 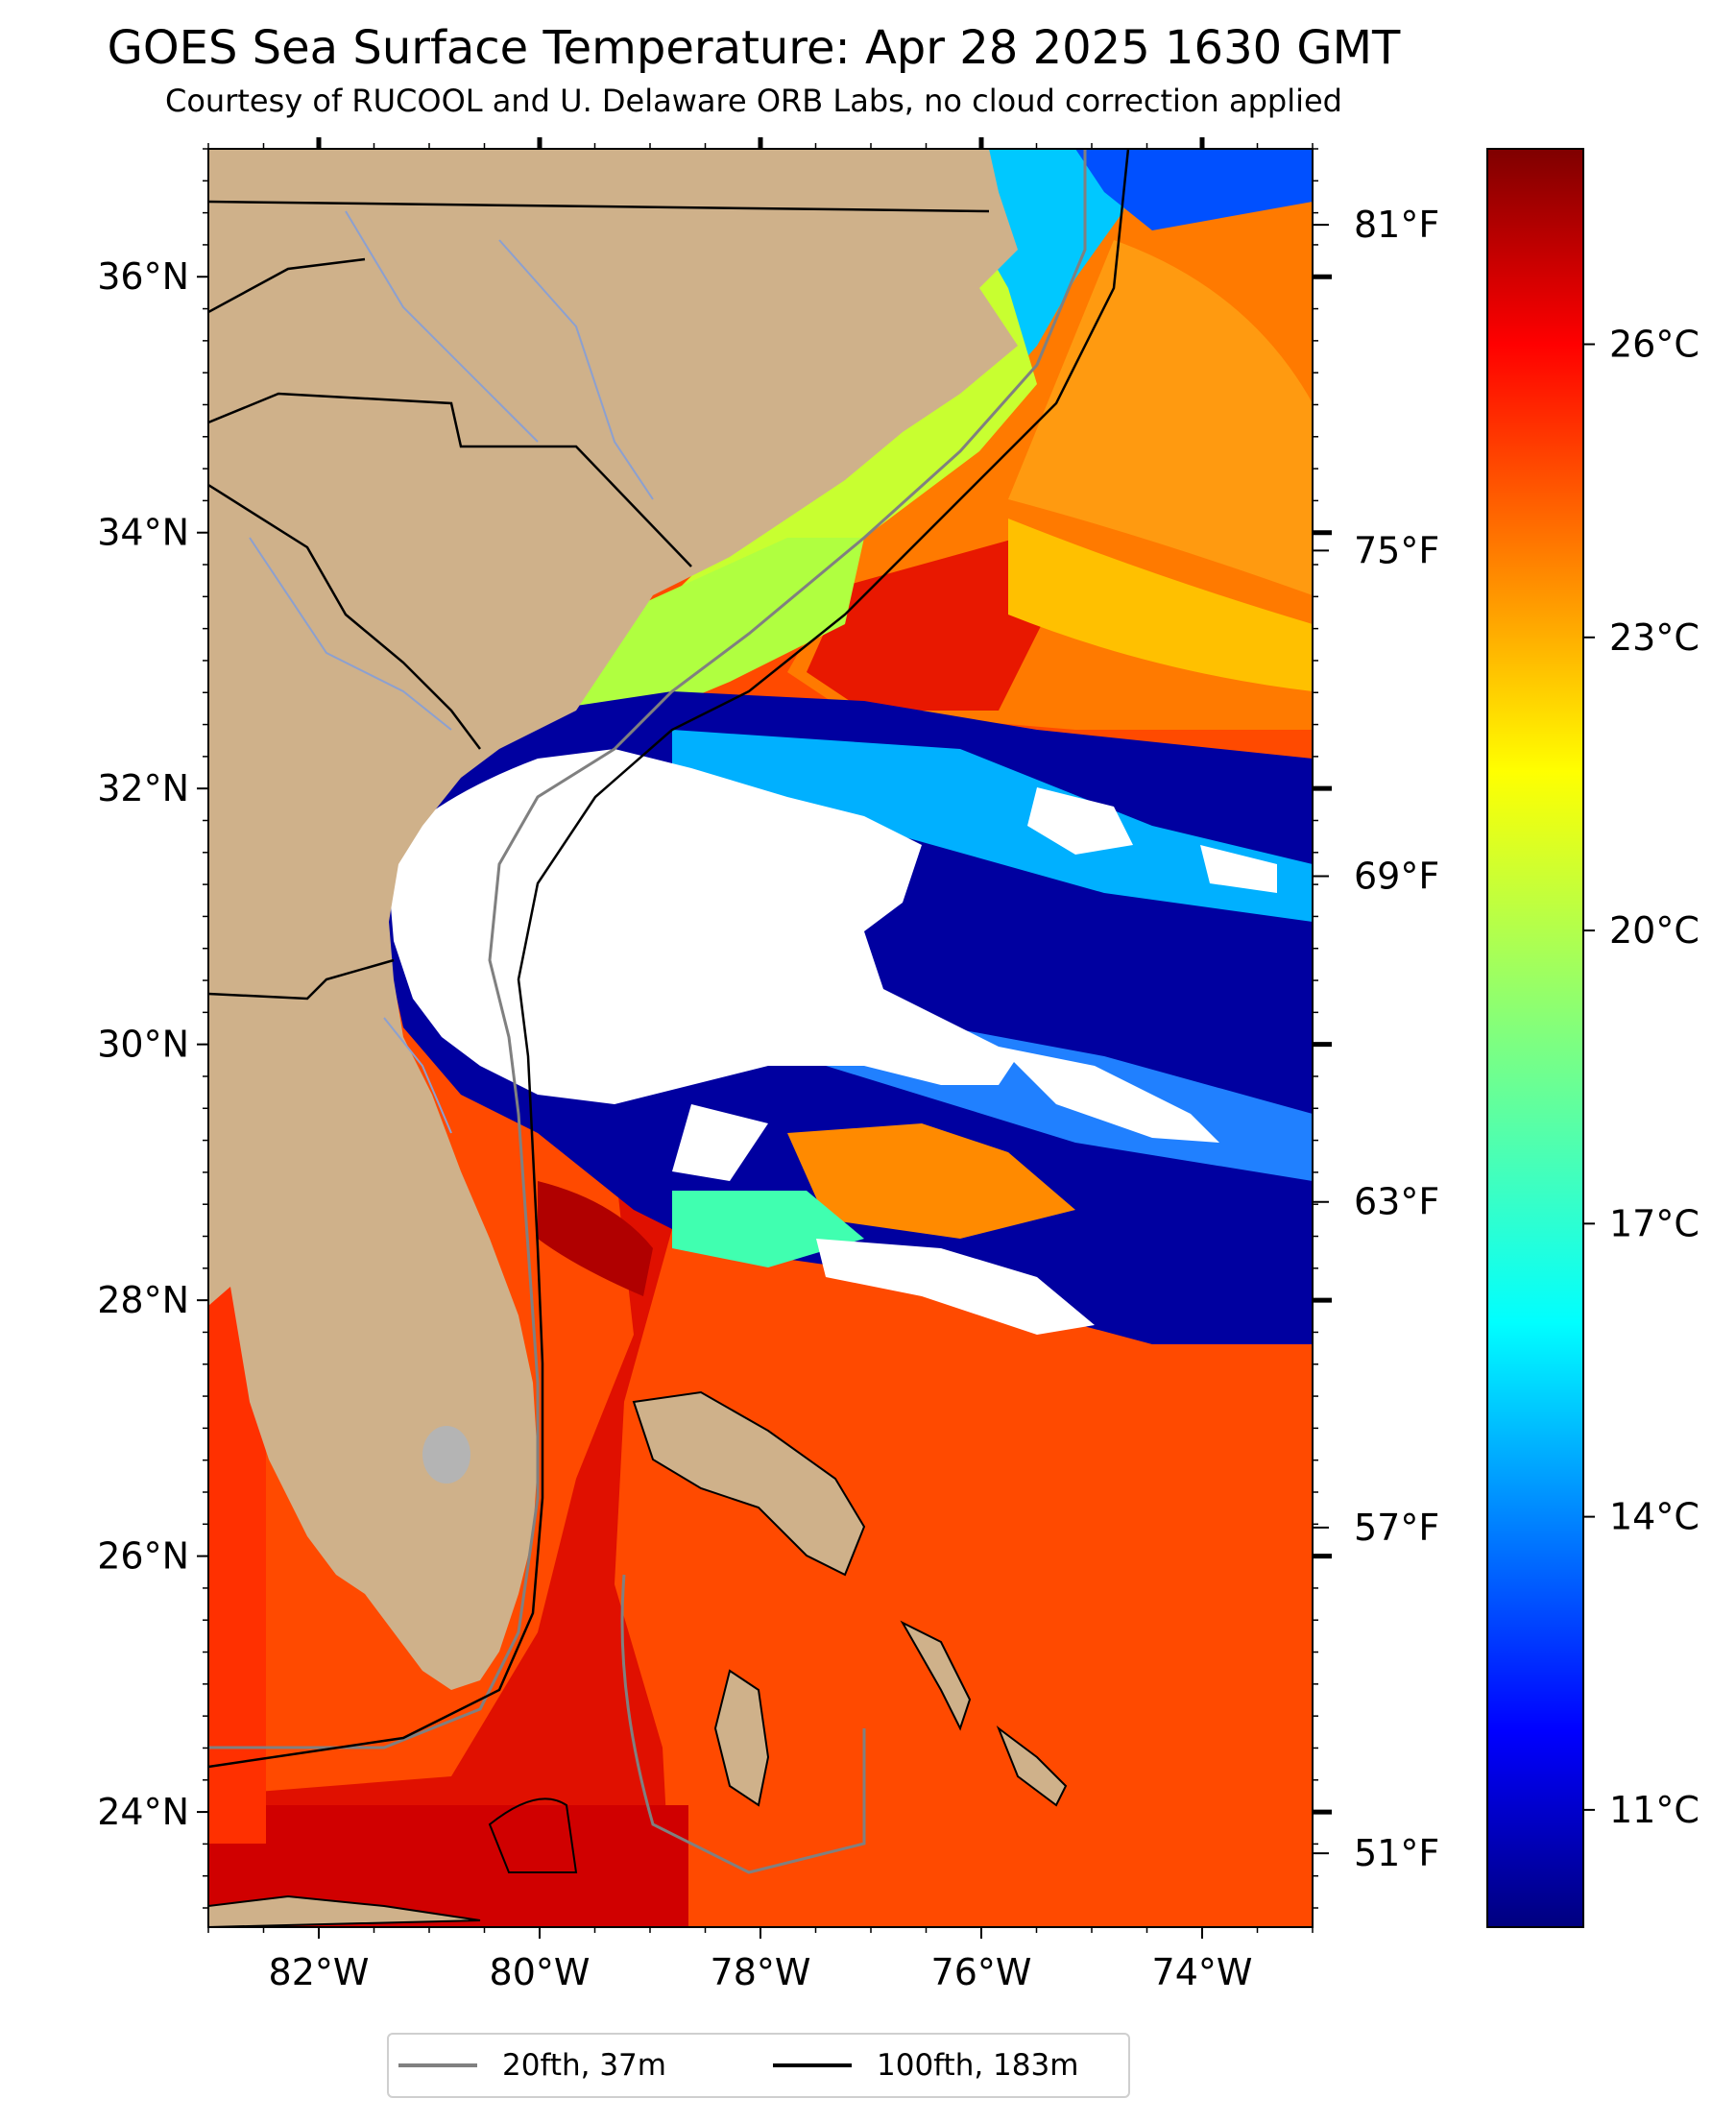 What do you see at coordinates (981, 1972) in the screenshot?
I see `lon-tick-label: 76°W` at bounding box center [981, 1972].